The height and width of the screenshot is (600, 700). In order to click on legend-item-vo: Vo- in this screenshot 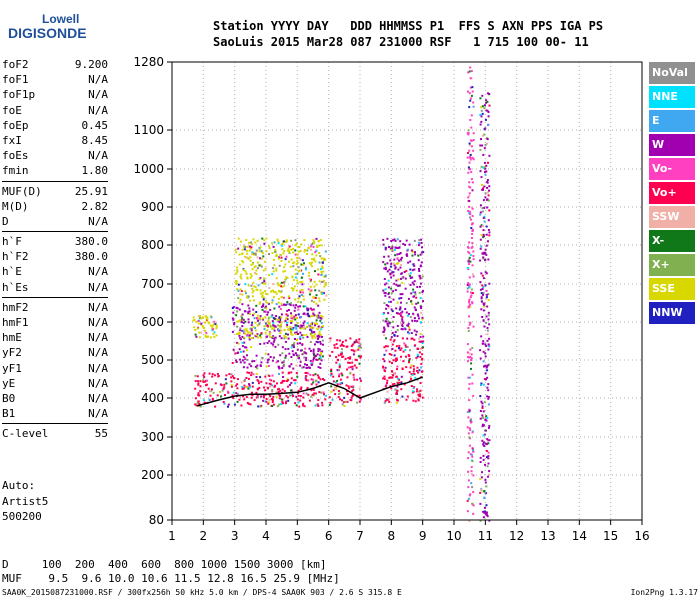, I will do `click(672, 169)`.